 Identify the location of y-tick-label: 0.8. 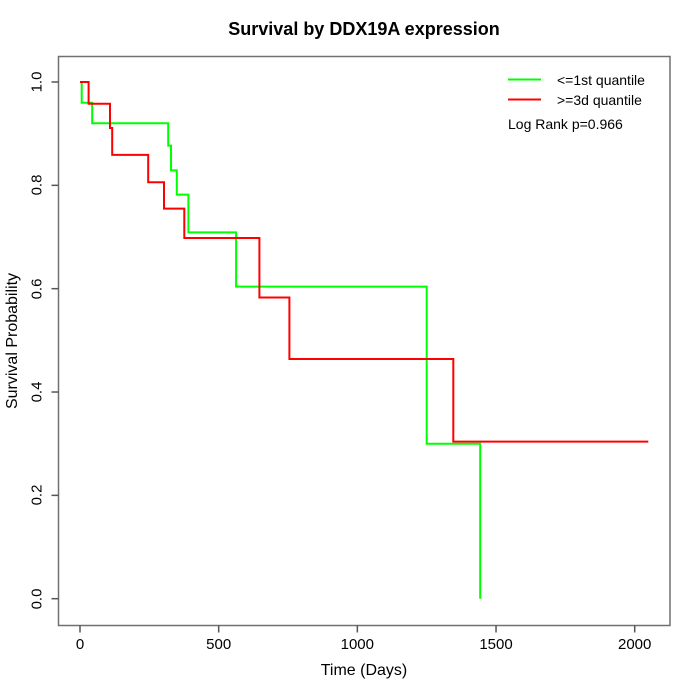
(37, 185).